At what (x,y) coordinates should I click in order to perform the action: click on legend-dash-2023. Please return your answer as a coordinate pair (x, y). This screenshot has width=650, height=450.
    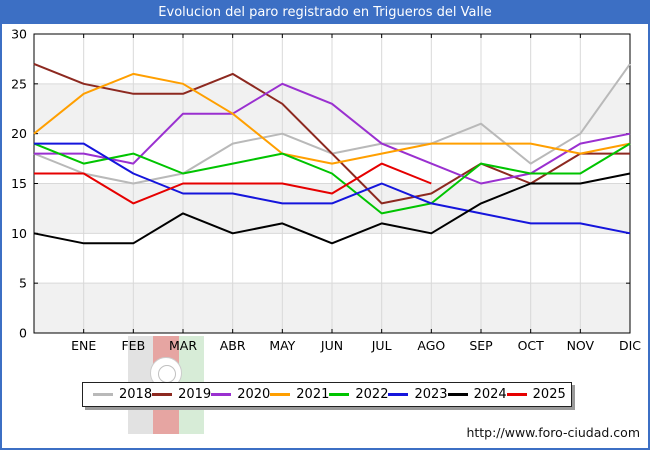
    Looking at the image, I should click on (398, 394).